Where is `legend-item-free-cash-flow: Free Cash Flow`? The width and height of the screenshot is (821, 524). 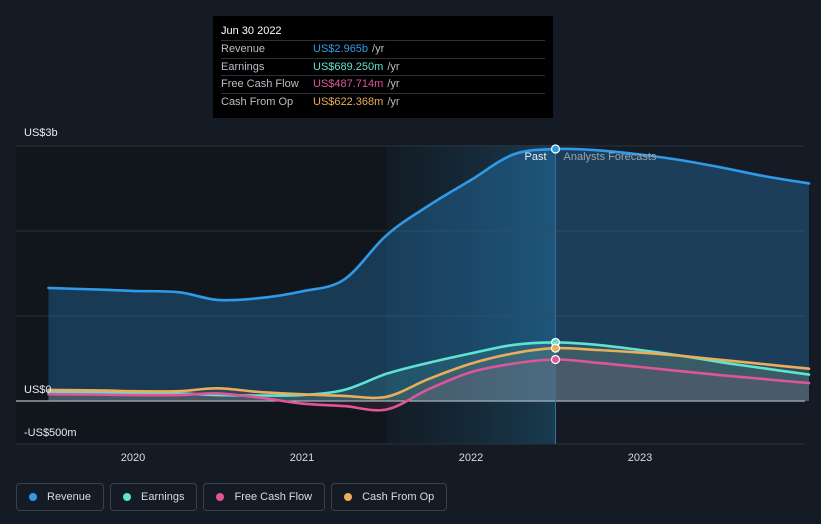 legend-item-free-cash-flow: Free Cash Flow is located at coordinates (264, 497).